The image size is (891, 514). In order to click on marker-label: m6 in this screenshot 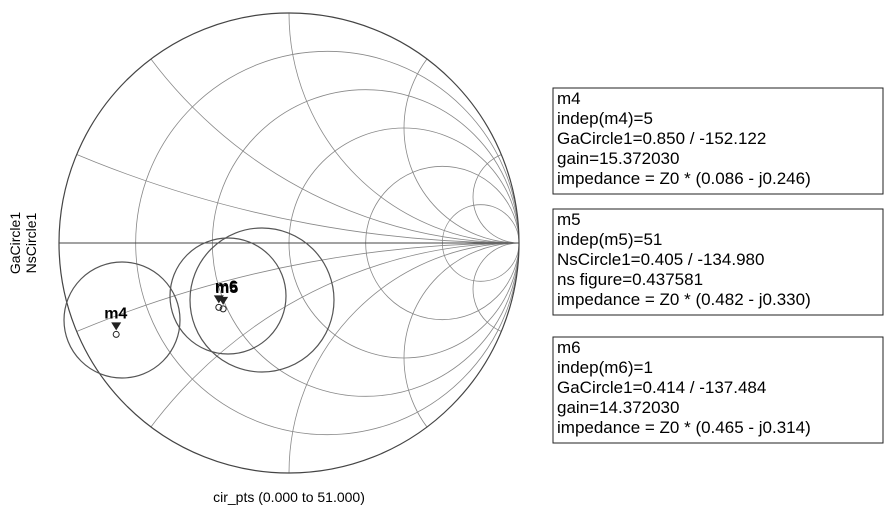, I will do `click(226, 286)`.